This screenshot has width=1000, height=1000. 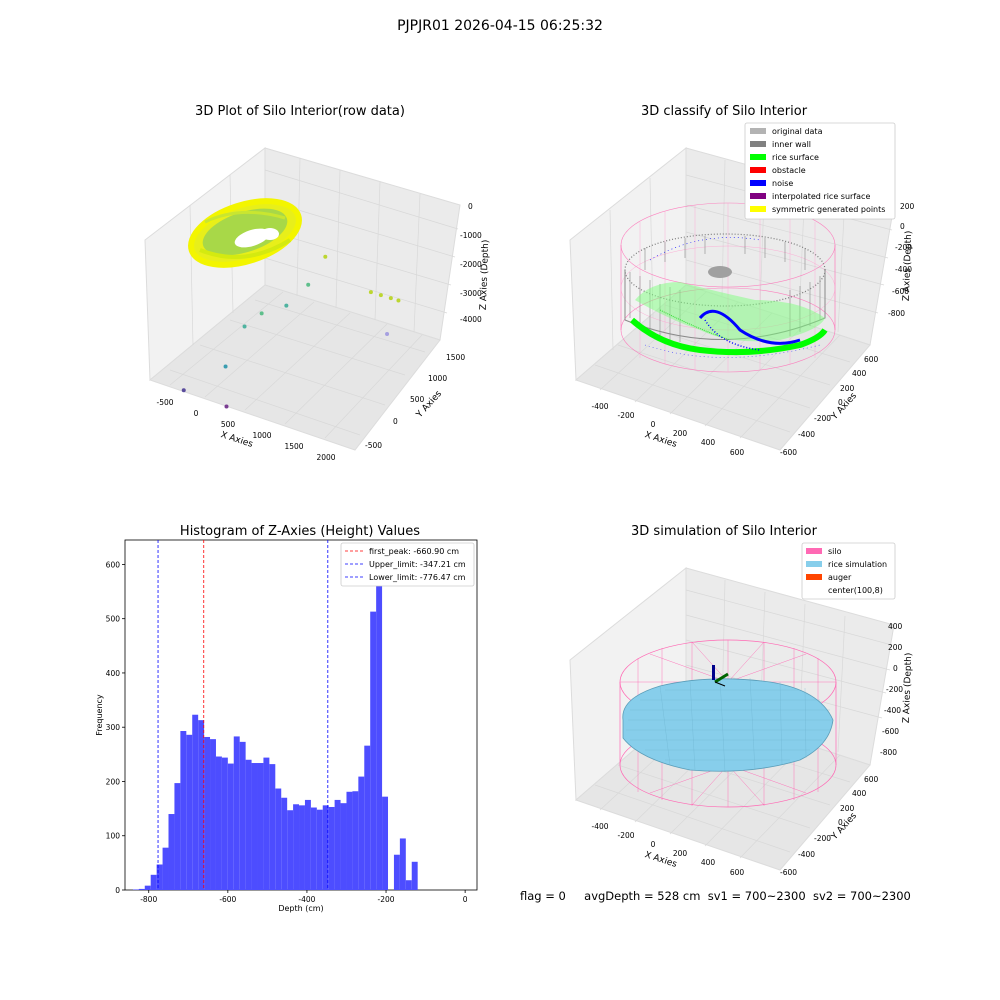 What do you see at coordinates (907, 206) in the screenshot?
I see `p2-ztick: 200` at bounding box center [907, 206].